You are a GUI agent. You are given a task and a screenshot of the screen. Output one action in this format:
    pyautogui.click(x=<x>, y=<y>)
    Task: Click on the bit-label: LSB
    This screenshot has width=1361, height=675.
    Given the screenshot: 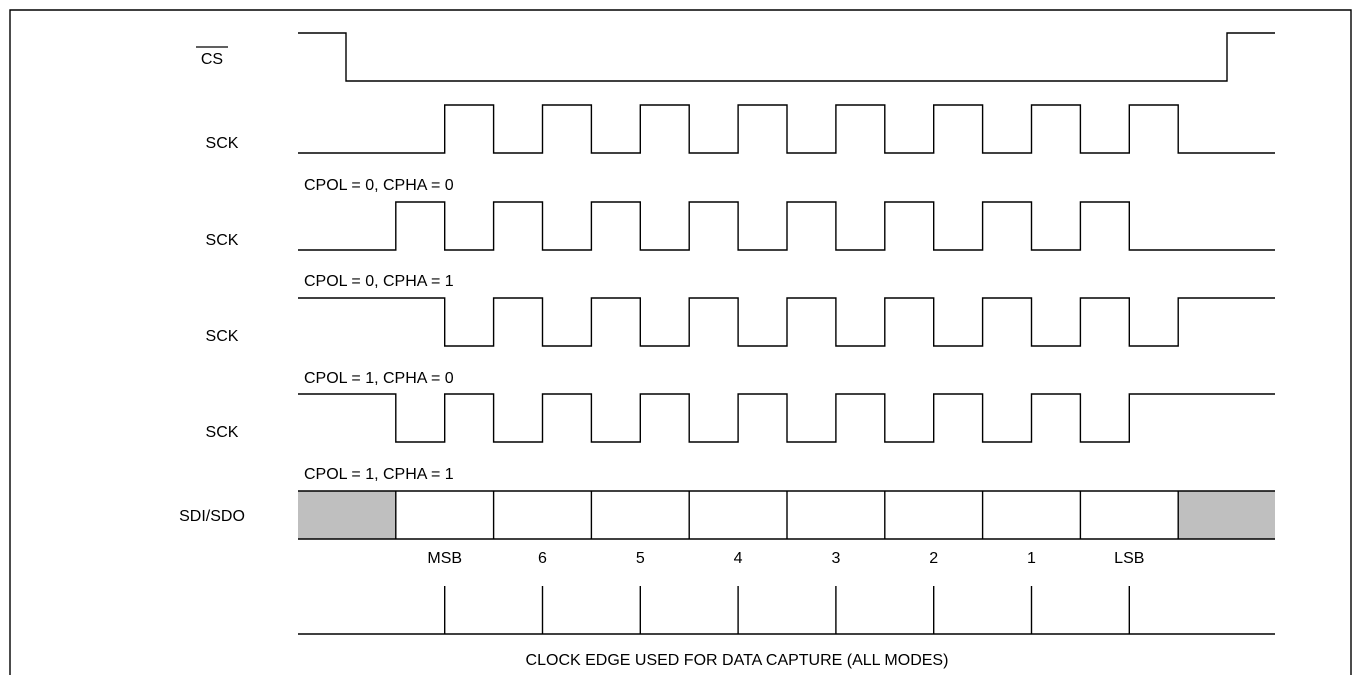 What is the action you would take?
    pyautogui.click(x=1129, y=558)
    